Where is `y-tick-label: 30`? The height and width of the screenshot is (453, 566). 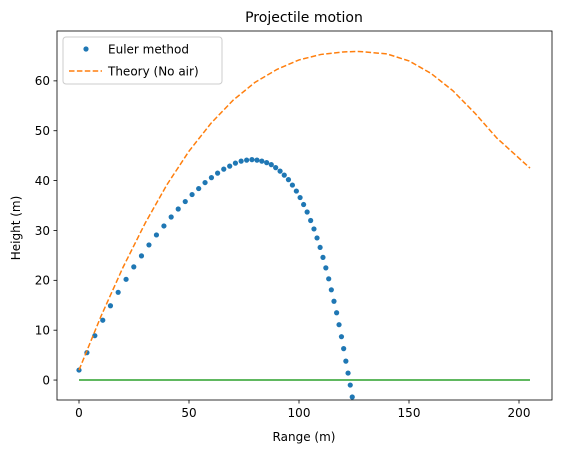 y-tick-label: 30 is located at coordinates (42, 231).